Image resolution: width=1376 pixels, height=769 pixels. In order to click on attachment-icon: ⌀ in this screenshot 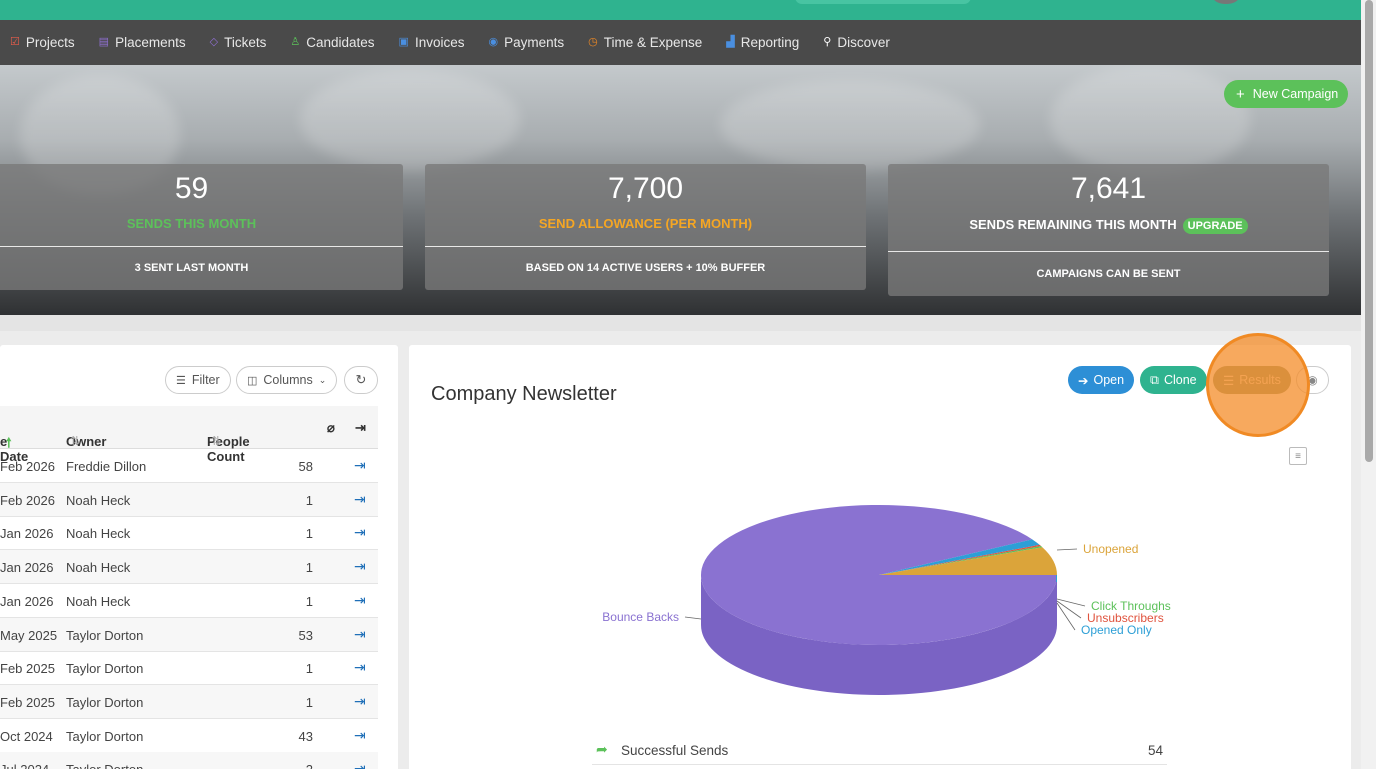, I will do `click(331, 427)`.